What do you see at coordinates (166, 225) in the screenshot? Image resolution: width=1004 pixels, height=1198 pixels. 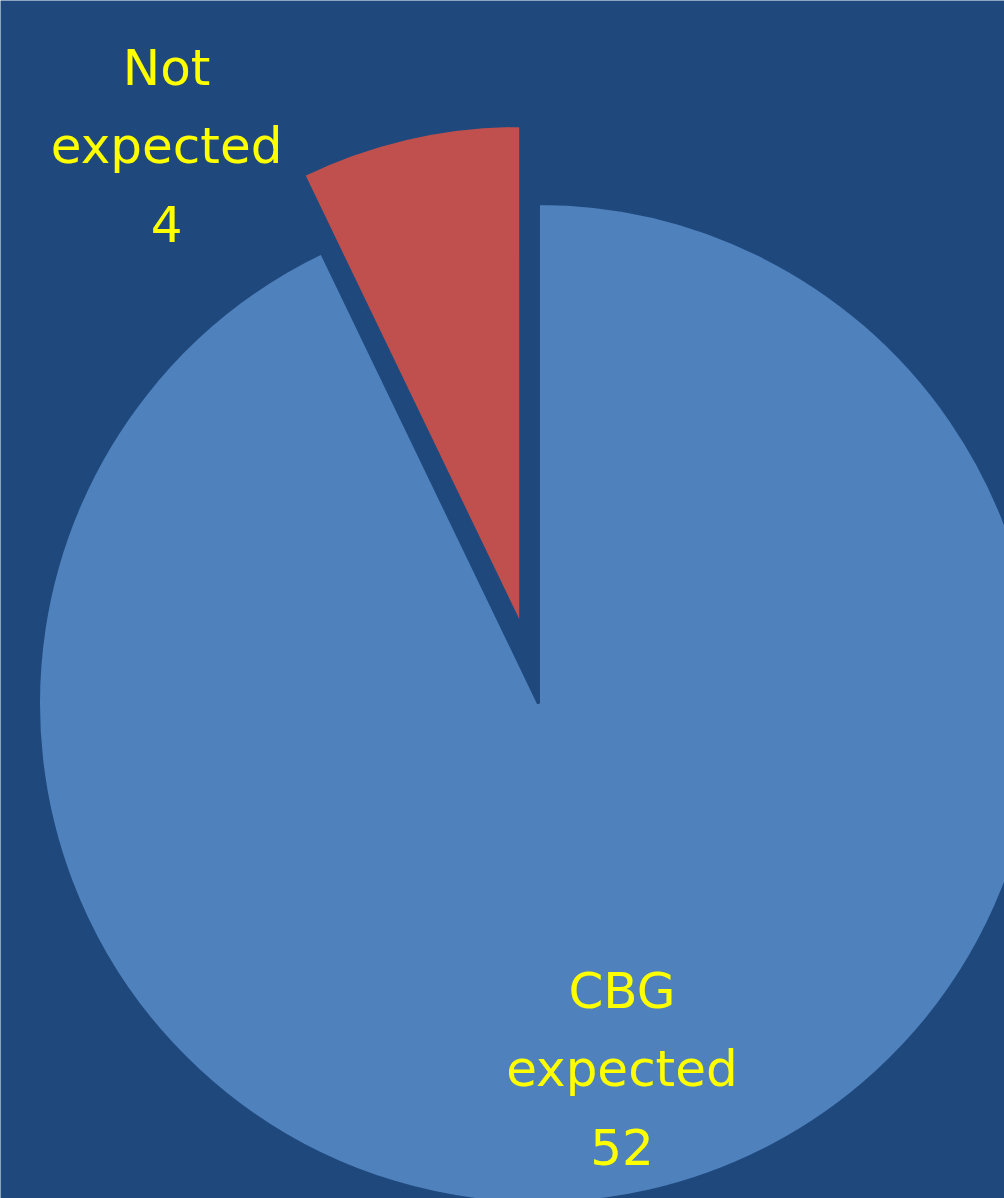 I see `data-label: 4` at bounding box center [166, 225].